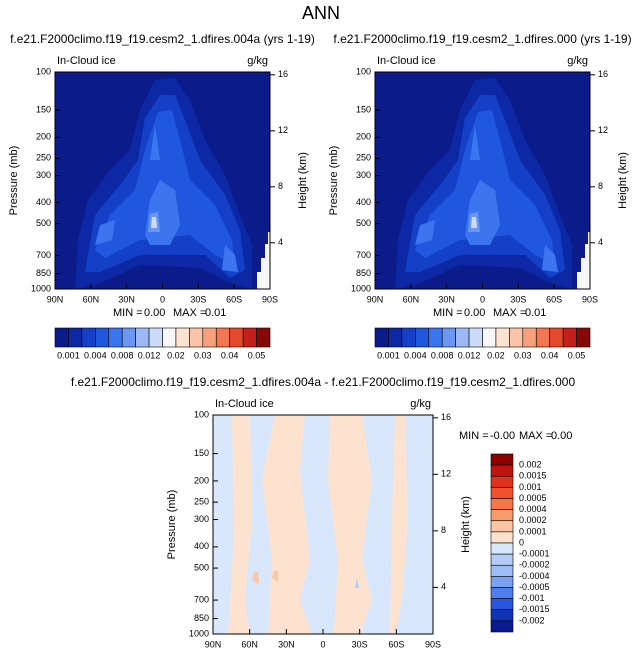 This screenshot has width=643, height=658. Describe the element at coordinates (201, 502) in the screenshot. I see `y-tick-label: 250` at that location.